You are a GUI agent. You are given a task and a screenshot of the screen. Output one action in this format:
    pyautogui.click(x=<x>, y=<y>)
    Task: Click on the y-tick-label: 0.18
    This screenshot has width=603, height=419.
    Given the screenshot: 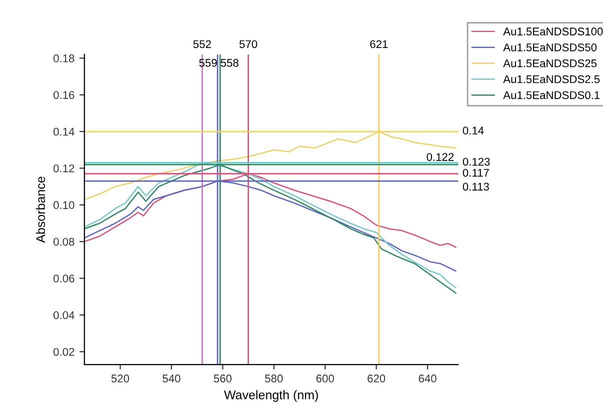 What is the action you would take?
    pyautogui.click(x=64, y=58)
    